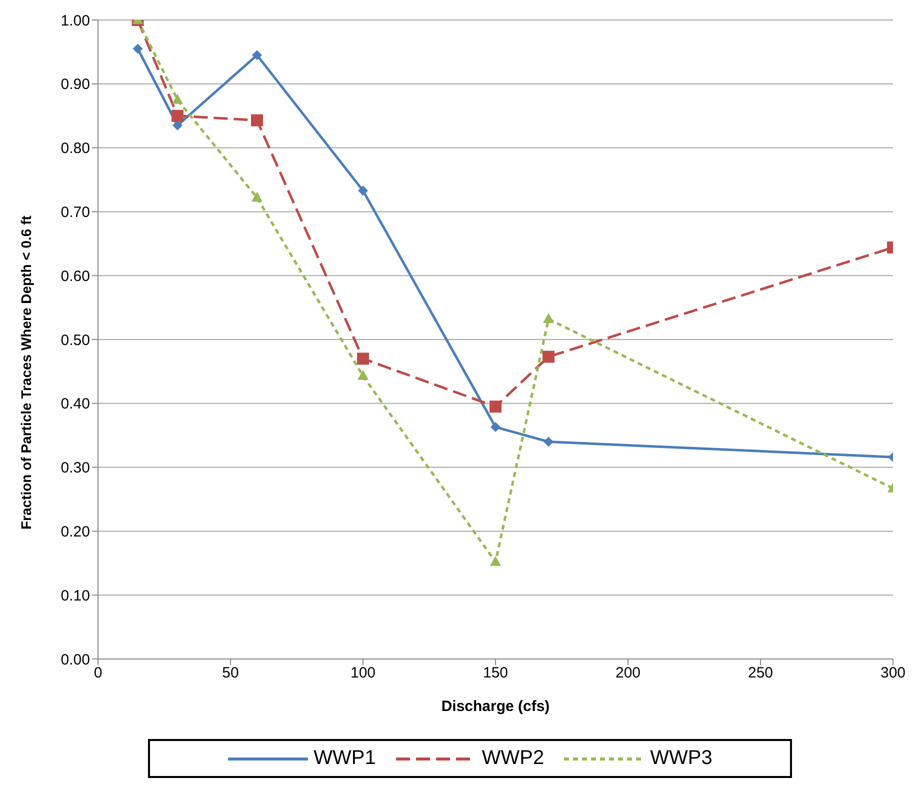 This screenshot has width=923, height=785. What do you see at coordinates (230, 673) in the screenshot?
I see `x-tick-label: 50` at bounding box center [230, 673].